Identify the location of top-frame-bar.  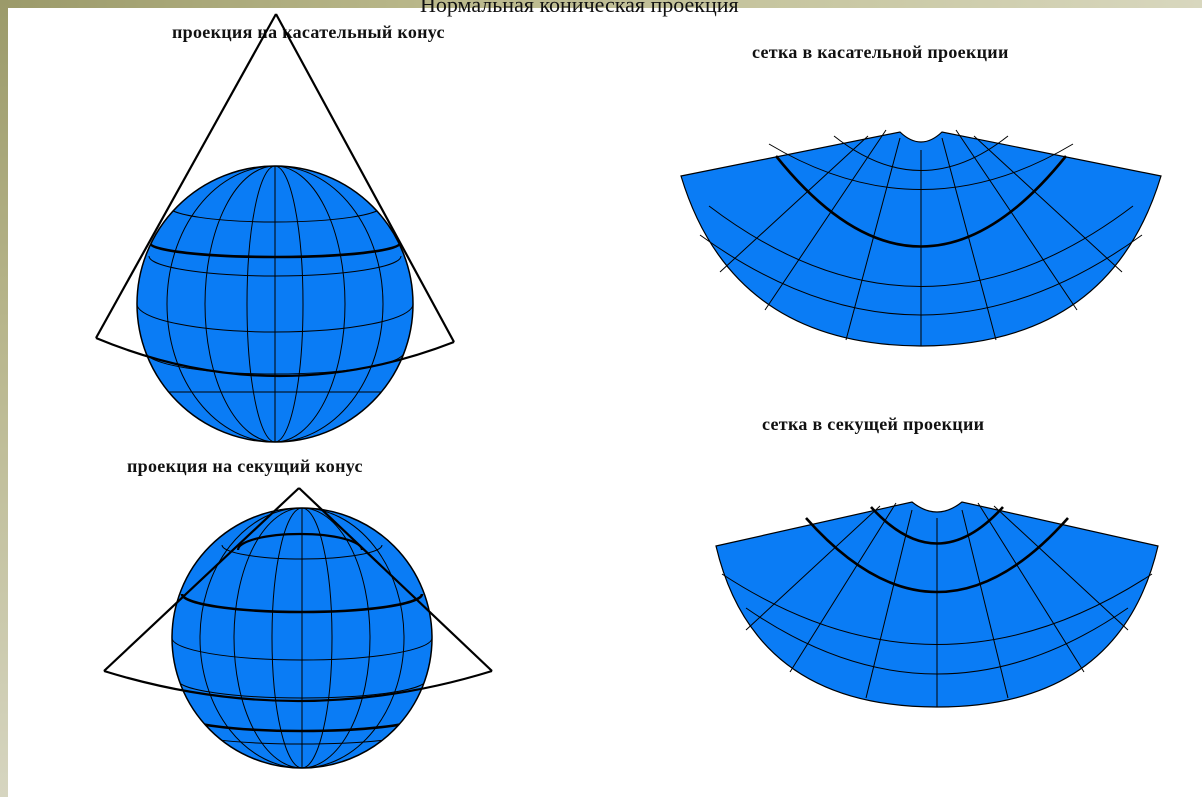
(601, 4).